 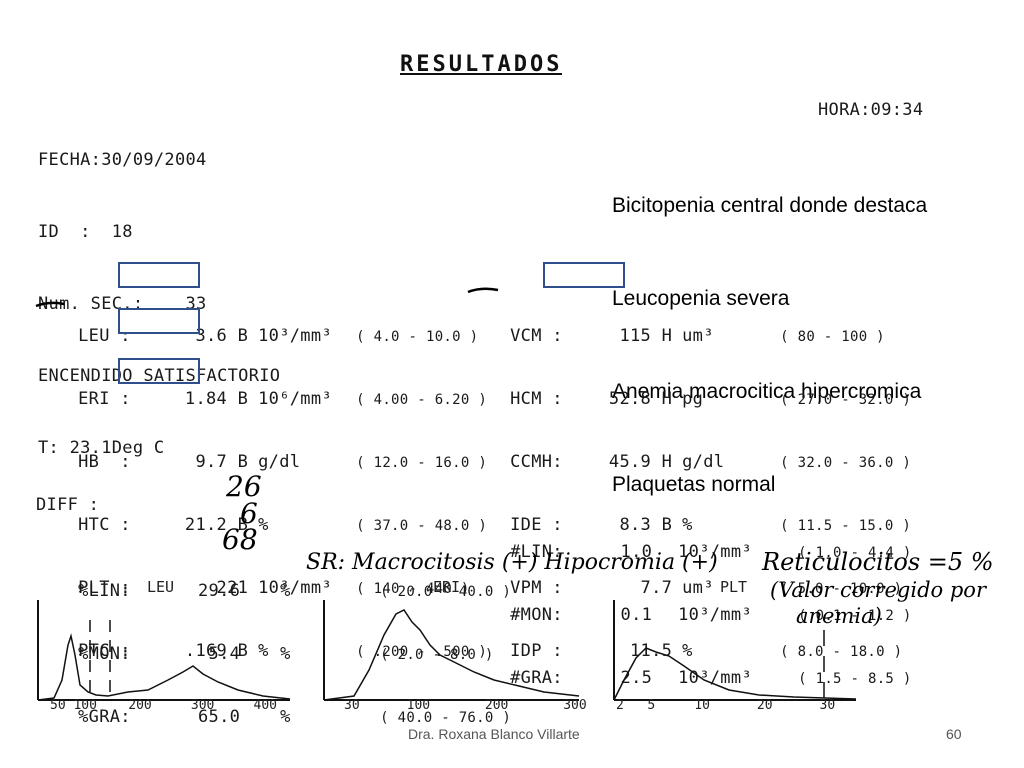 What do you see at coordinates (422, 463) in the screenshot?
I see `param-range: ( 12.0 - 16.0 )` at bounding box center [422, 463].